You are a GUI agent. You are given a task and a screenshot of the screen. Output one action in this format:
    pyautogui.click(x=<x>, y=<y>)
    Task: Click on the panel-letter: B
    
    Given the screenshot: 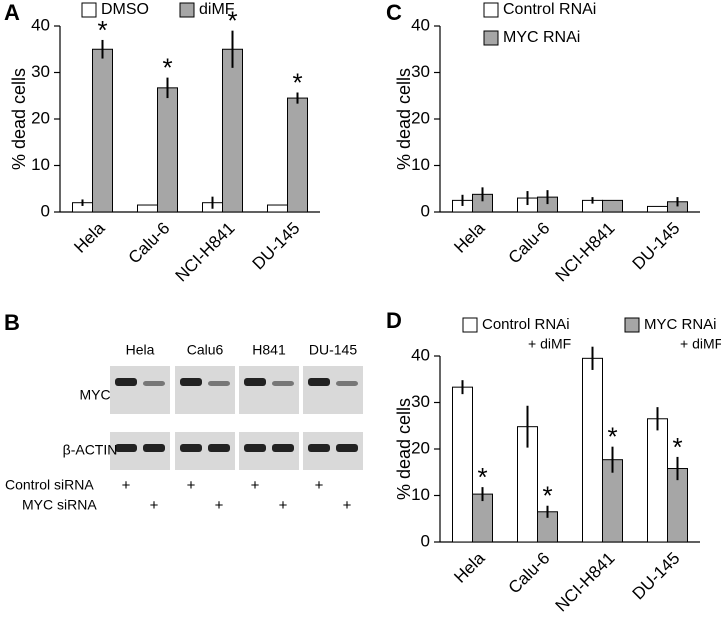 What is the action you would take?
    pyautogui.click(x=12, y=322)
    